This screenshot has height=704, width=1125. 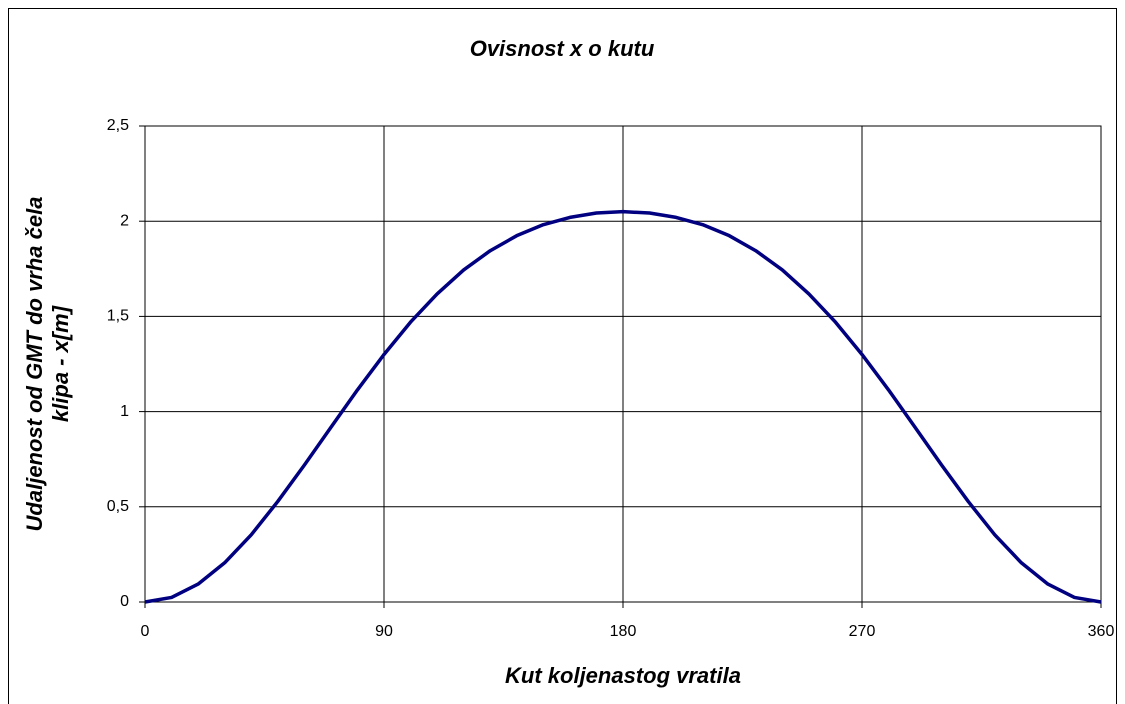 What do you see at coordinates (562, 48) in the screenshot?
I see `chart-title: Ovisnost x o kutu` at bounding box center [562, 48].